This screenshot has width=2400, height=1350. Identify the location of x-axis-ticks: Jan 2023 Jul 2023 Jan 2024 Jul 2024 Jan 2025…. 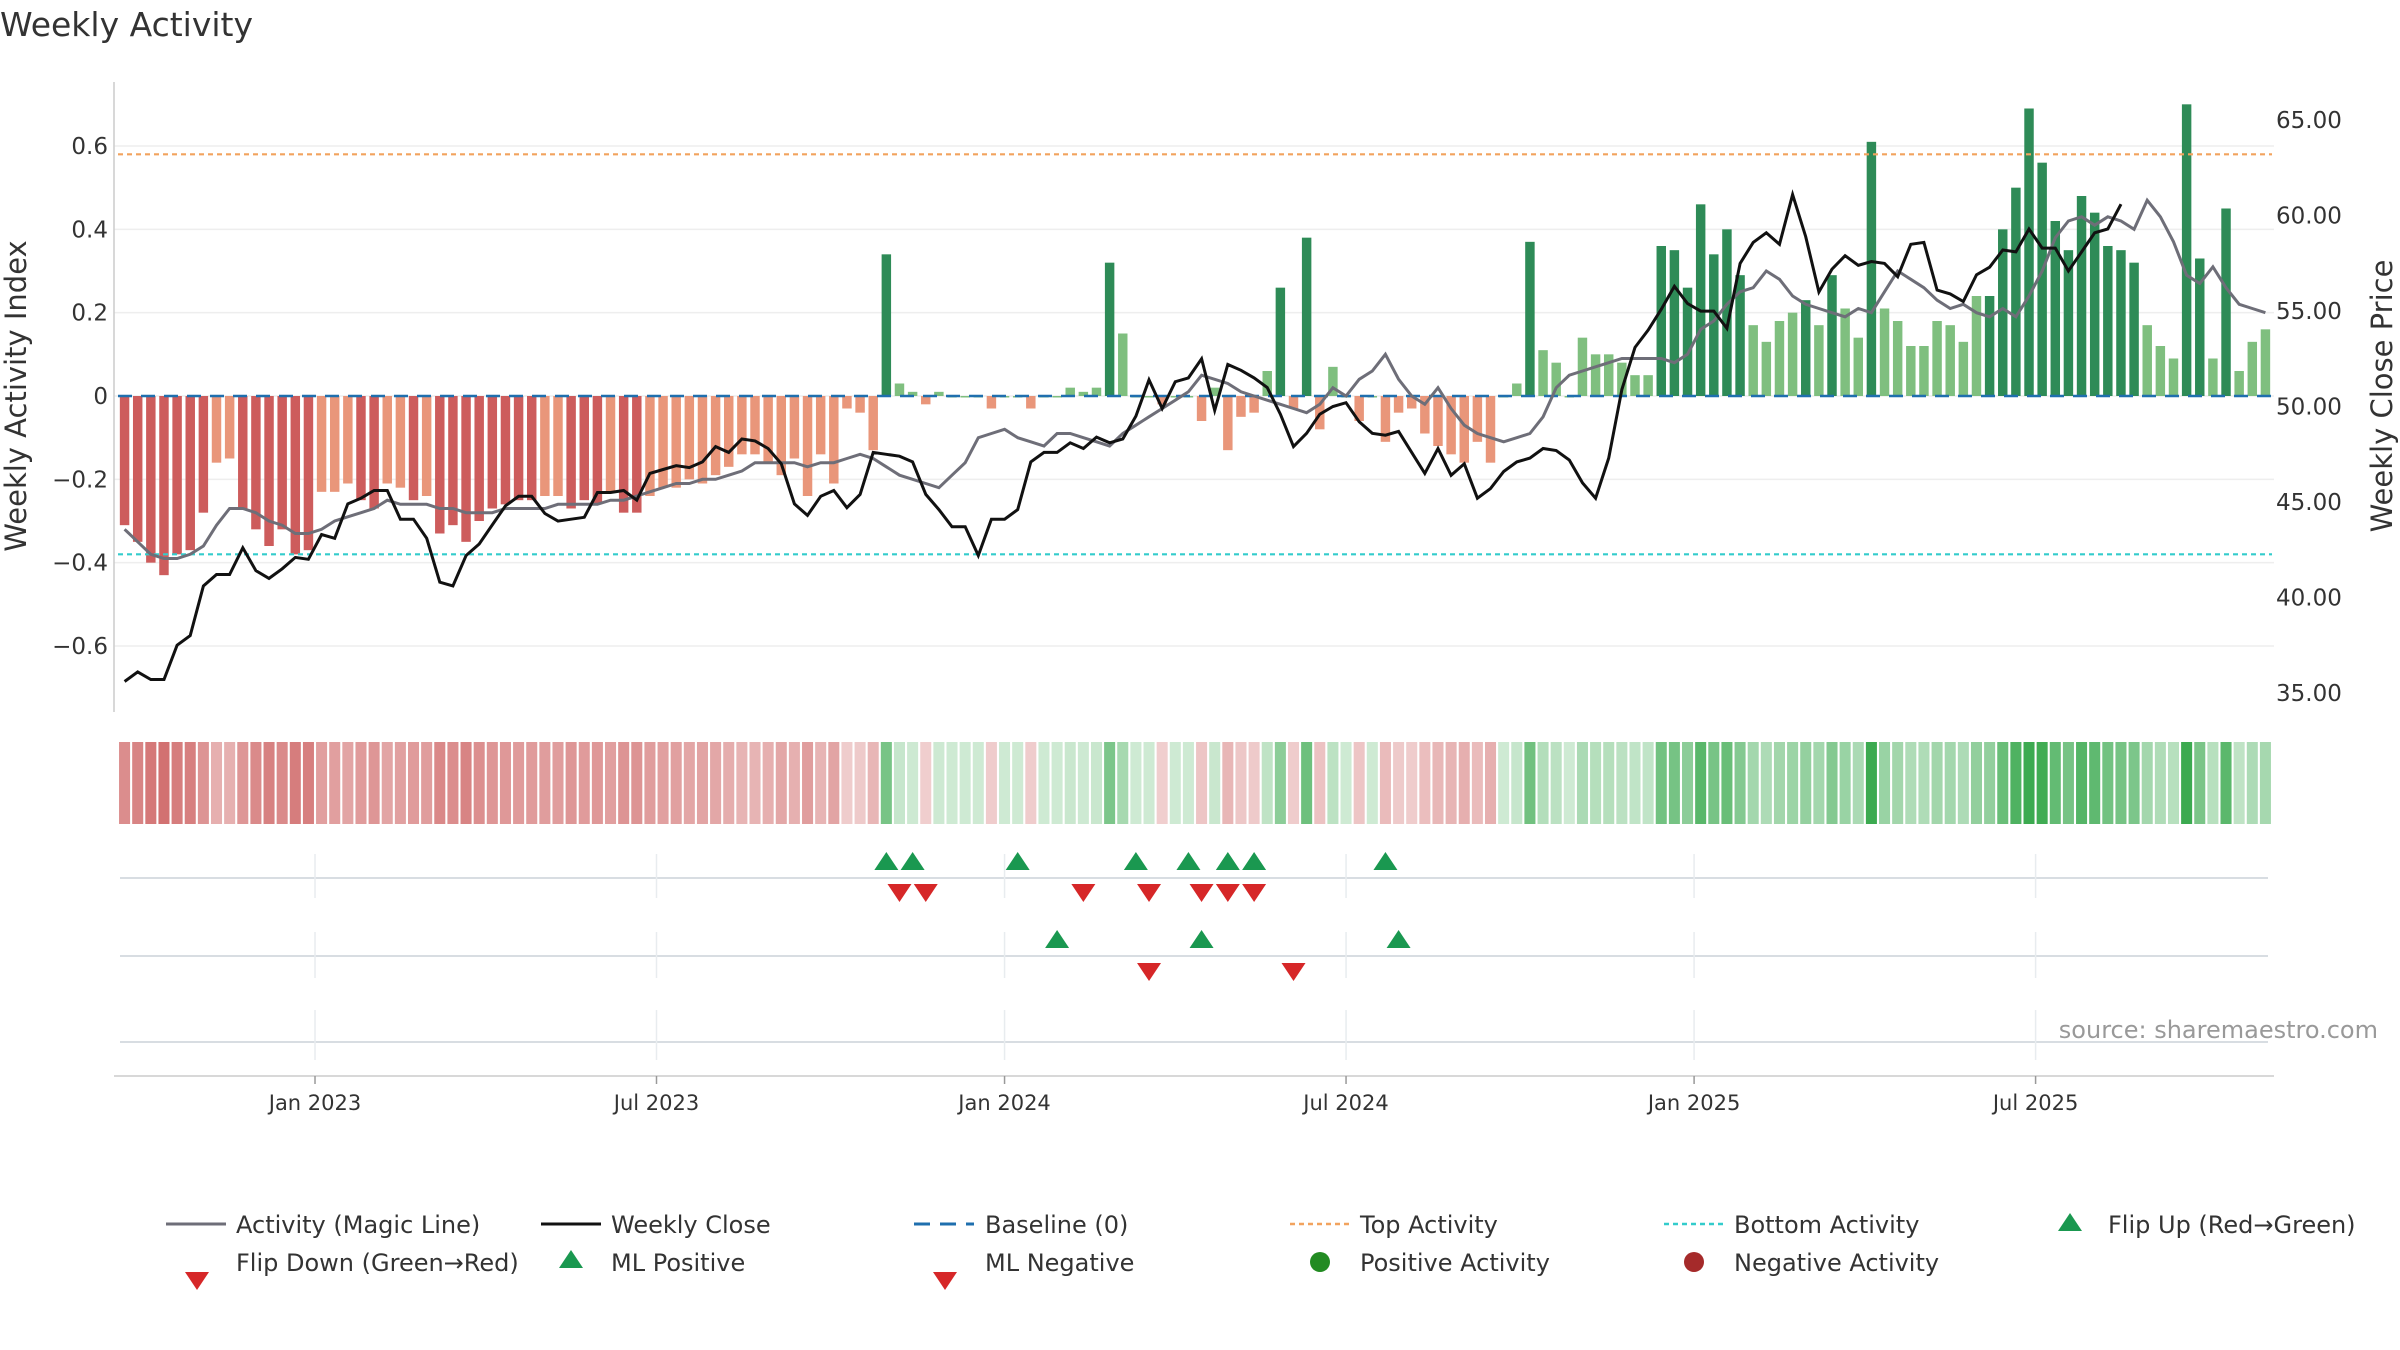
(1172, 1095).